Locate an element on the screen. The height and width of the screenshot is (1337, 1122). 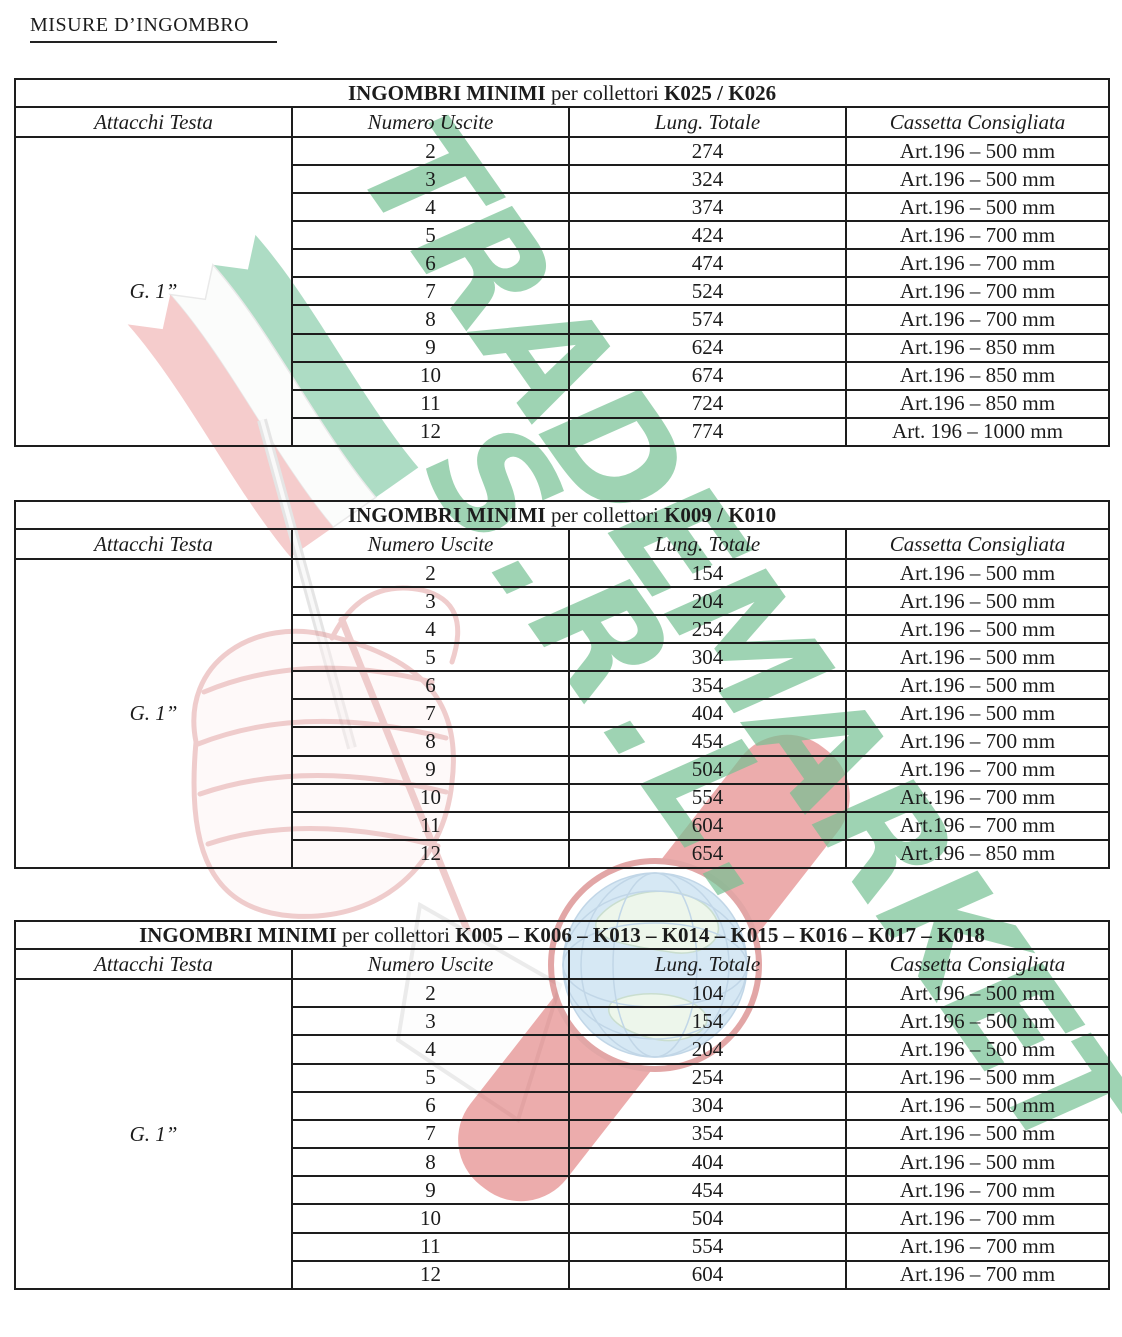
table-title-codes: K025 / K026 is located at coordinates (720, 92).